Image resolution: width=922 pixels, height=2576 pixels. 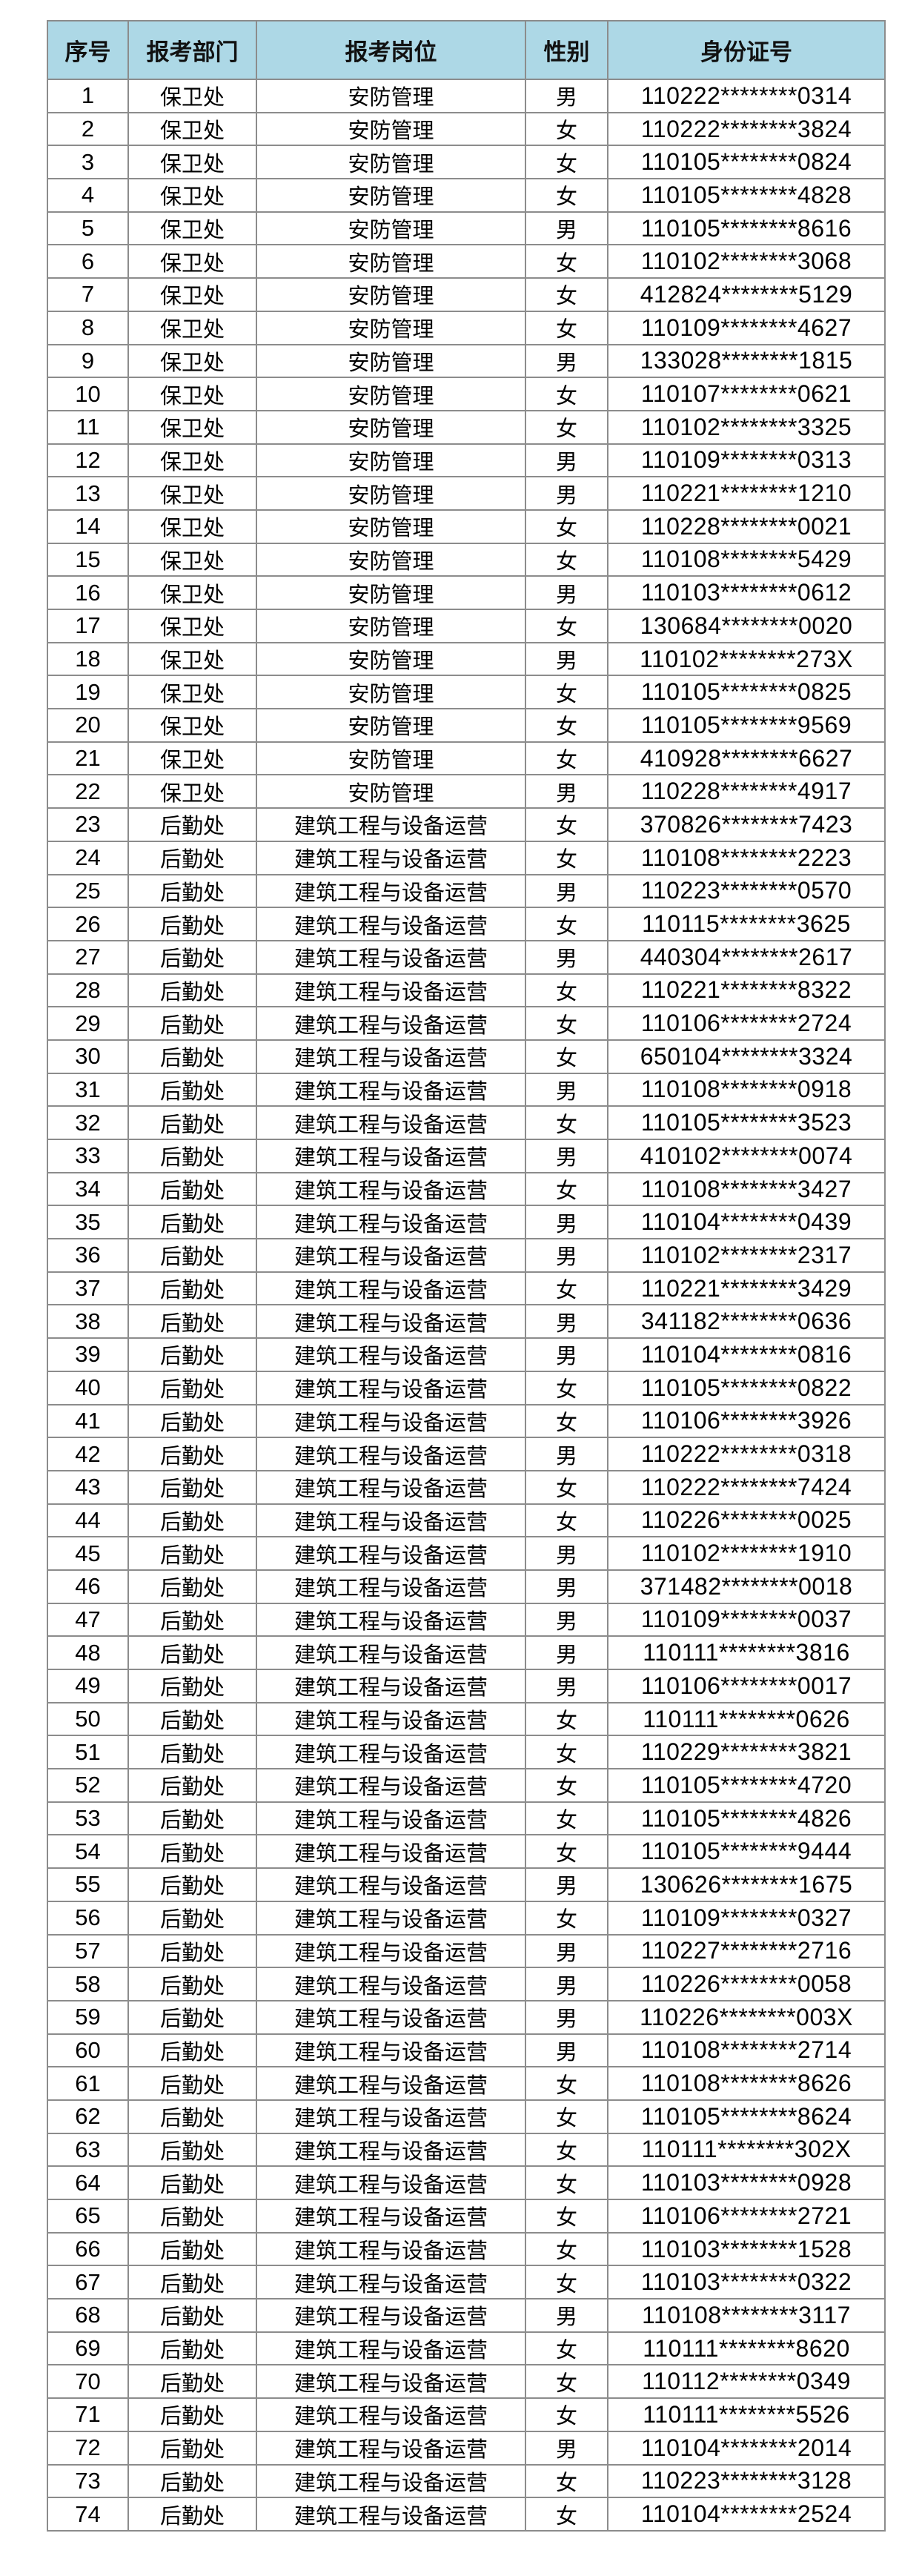 I want to click on table-row: 71 后勤处 建筑工程与设备运营女 110111********5526, so click(x=467, y=2414).